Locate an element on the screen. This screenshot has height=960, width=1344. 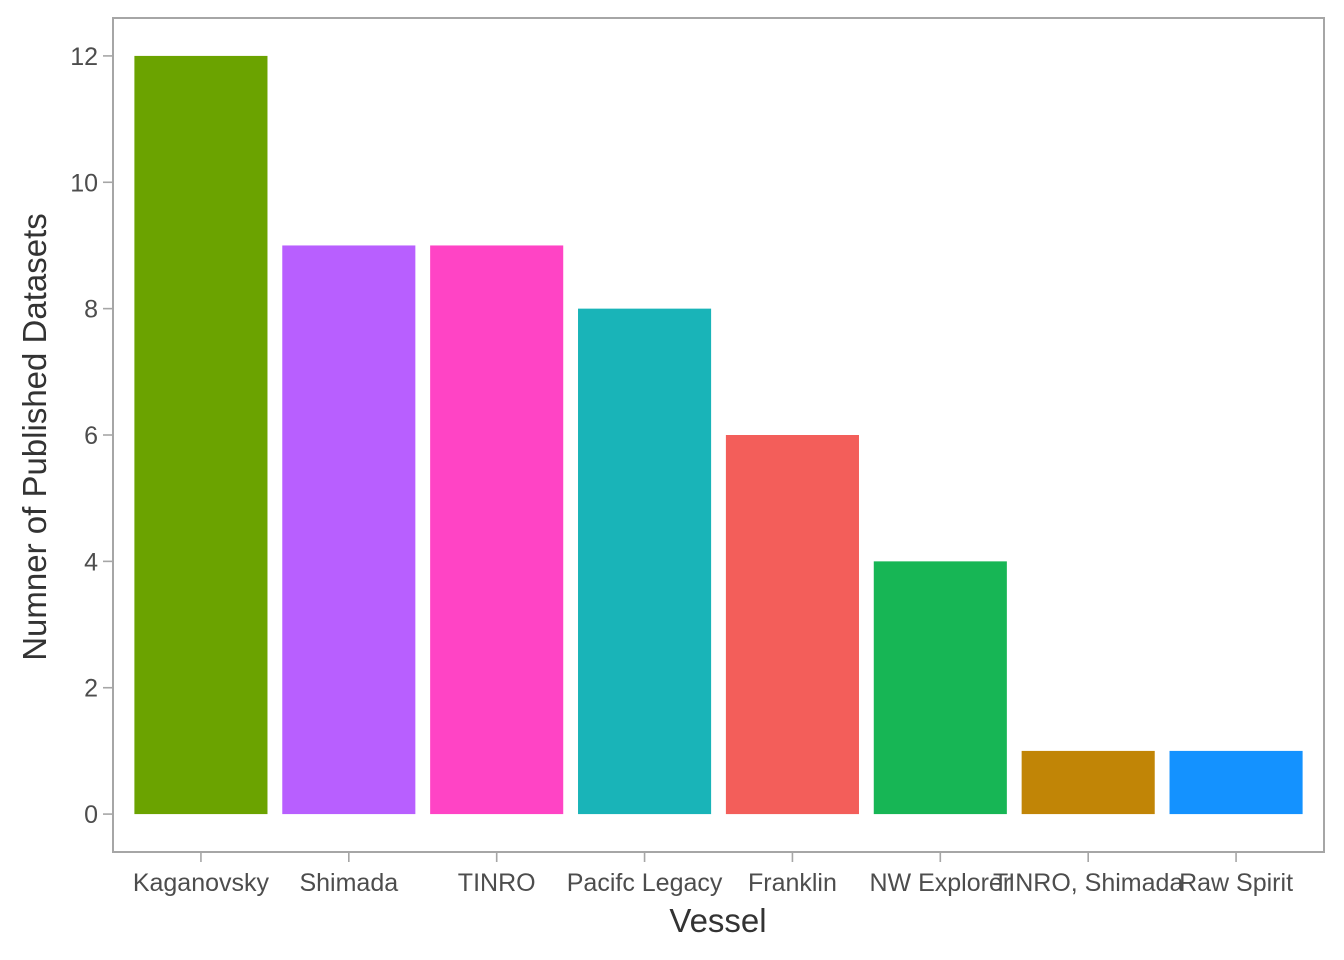
y-axis-title: Numner of Published Datasets is located at coordinates (34, 437).